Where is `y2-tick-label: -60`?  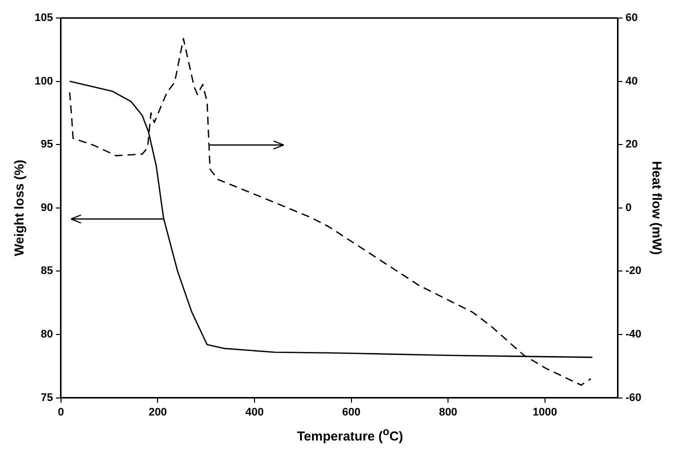 y2-tick-label: -60 is located at coordinates (634, 398).